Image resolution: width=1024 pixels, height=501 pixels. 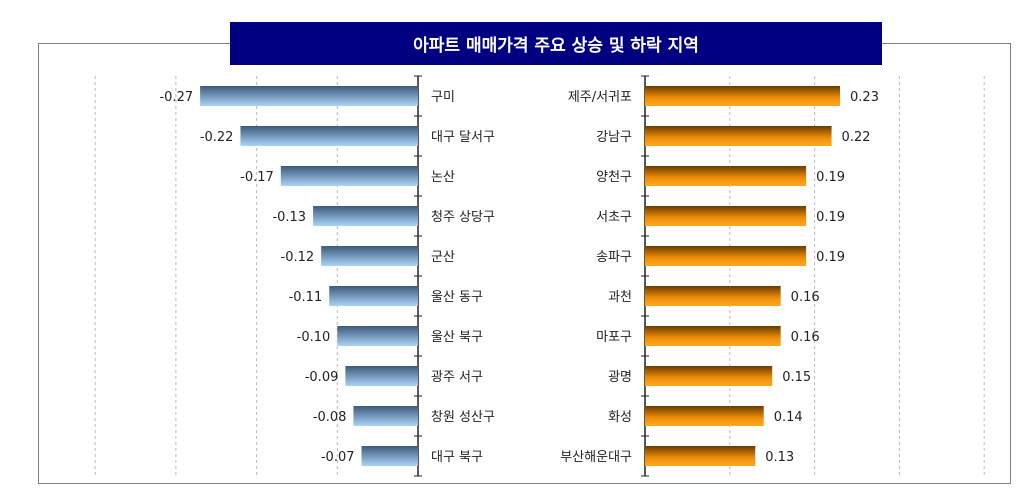 I want to click on value-label-decline: -0.08, so click(x=330, y=417).